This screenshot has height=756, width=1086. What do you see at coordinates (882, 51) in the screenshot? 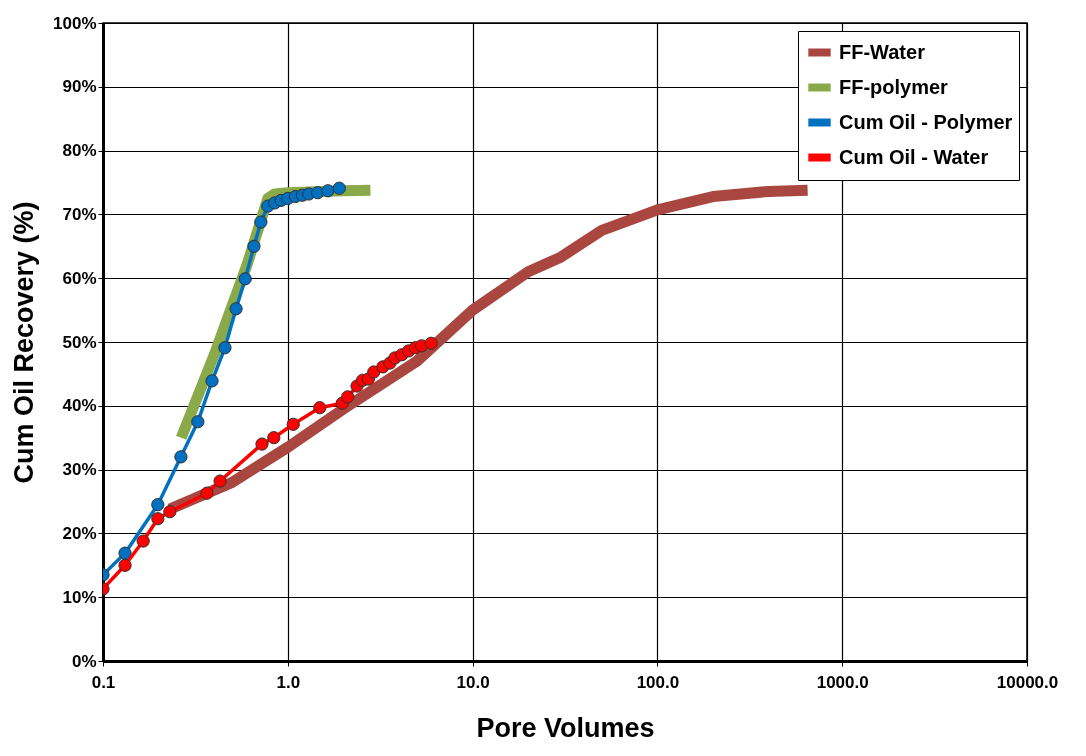
I see `legend-label: FF-Water` at bounding box center [882, 51].